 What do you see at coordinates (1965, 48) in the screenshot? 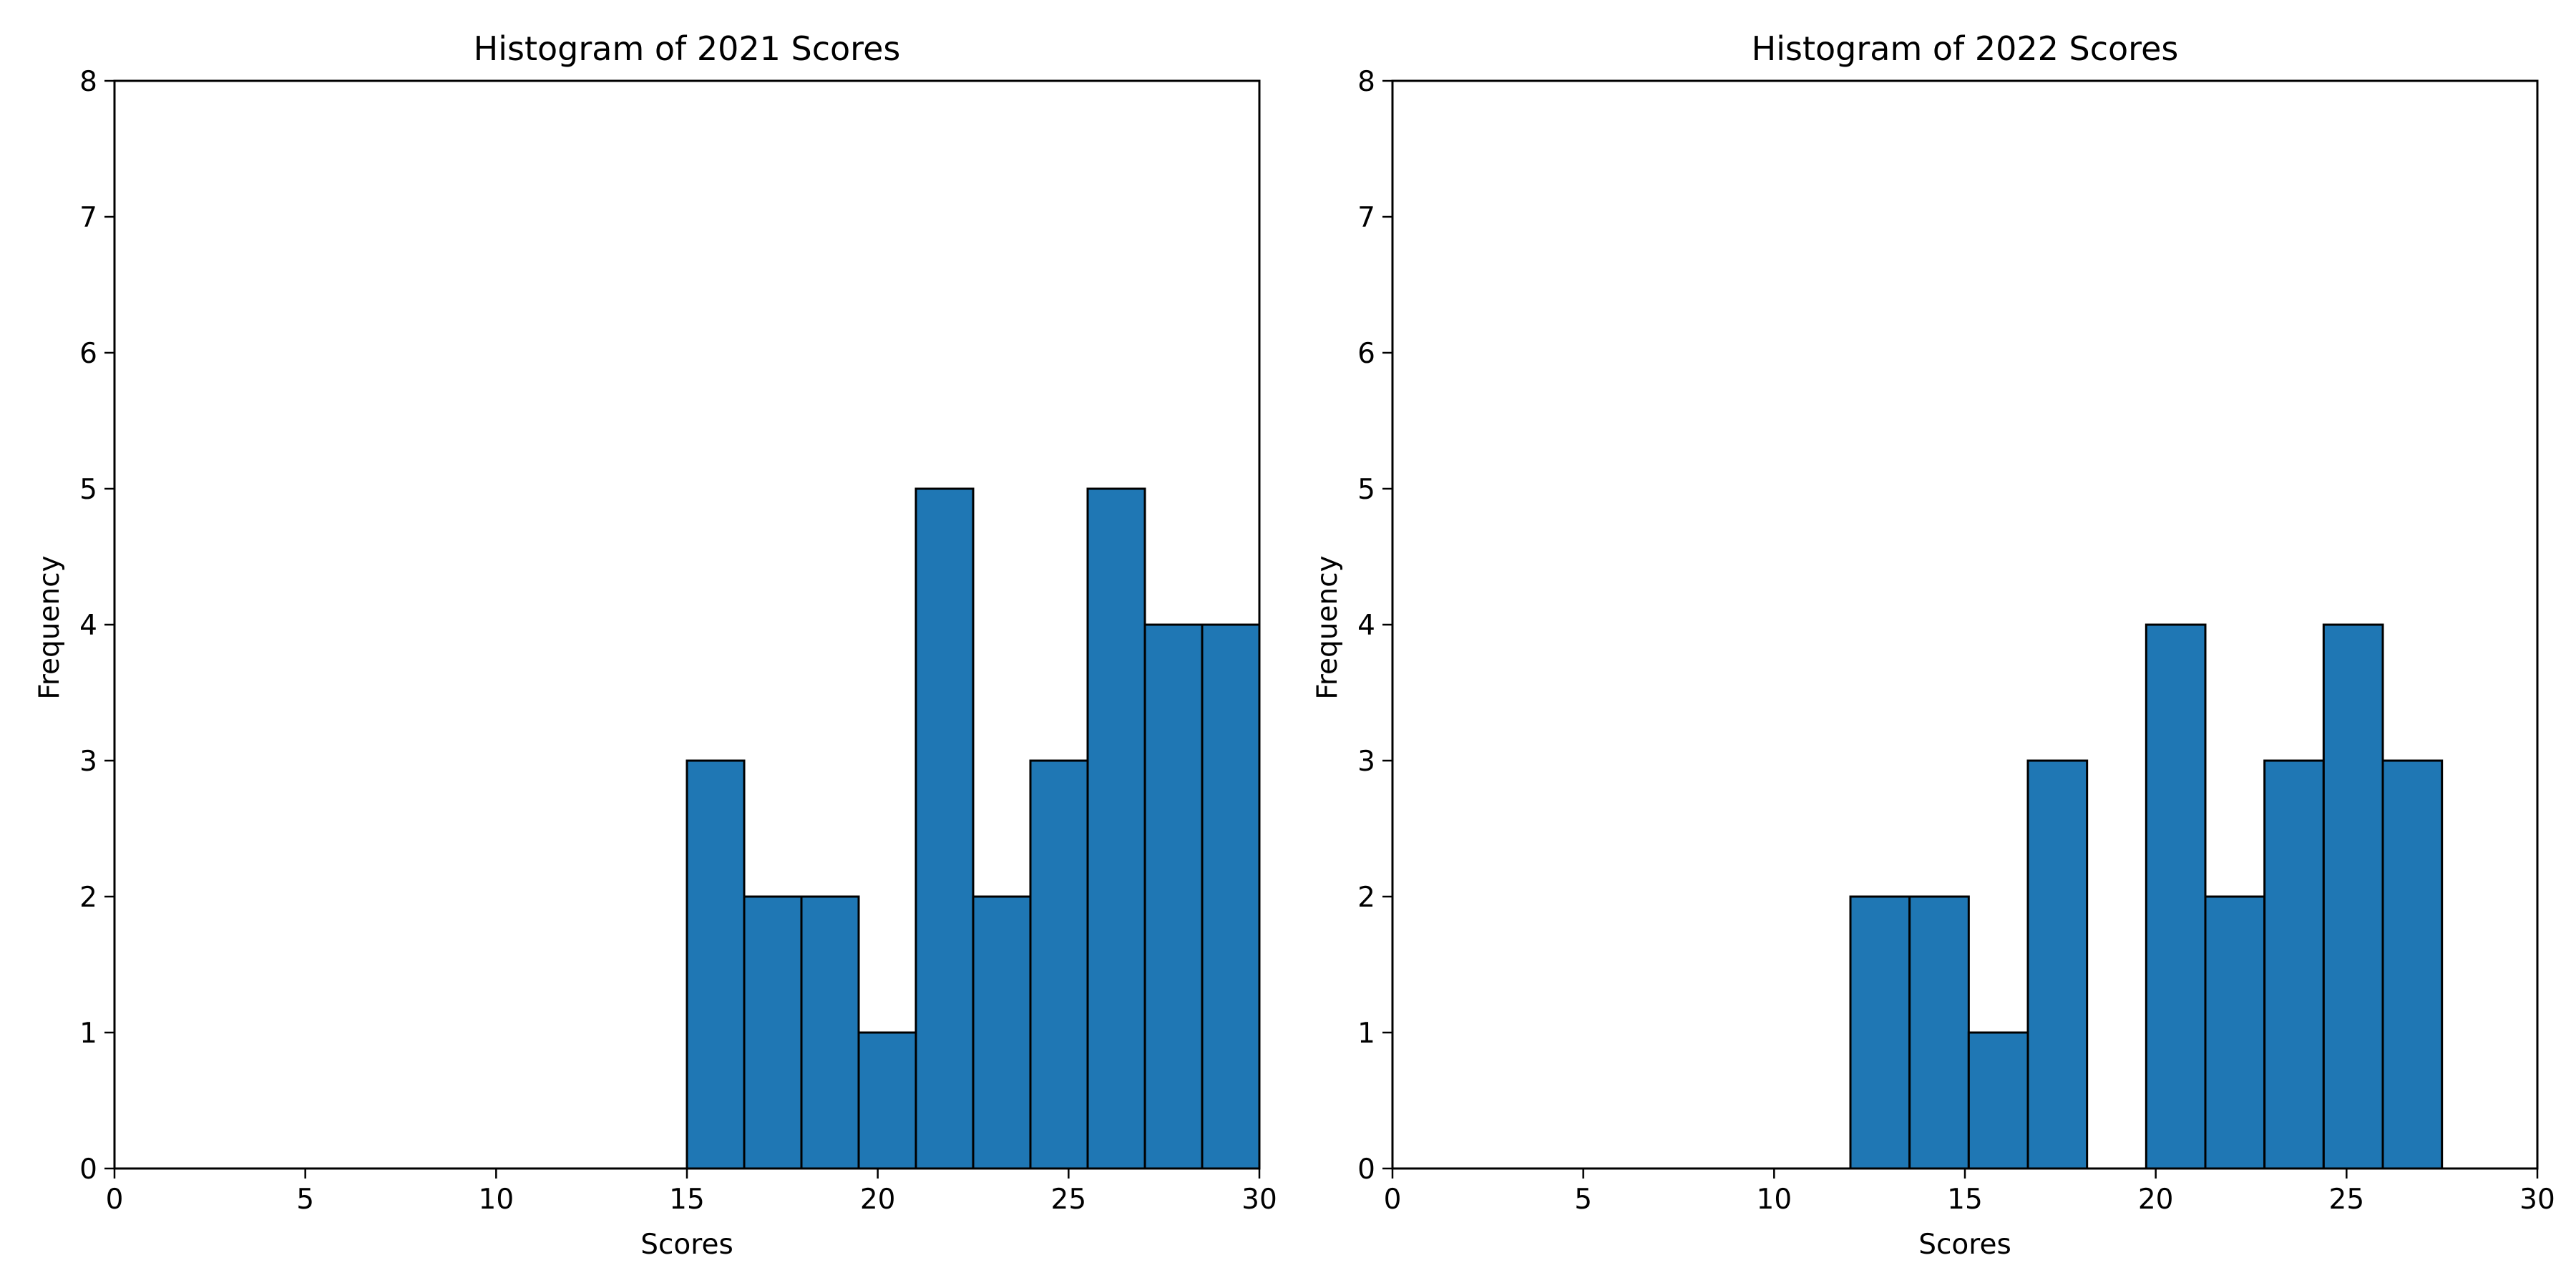
I see `chart-title: Histogram of 2022 Scores` at bounding box center [1965, 48].